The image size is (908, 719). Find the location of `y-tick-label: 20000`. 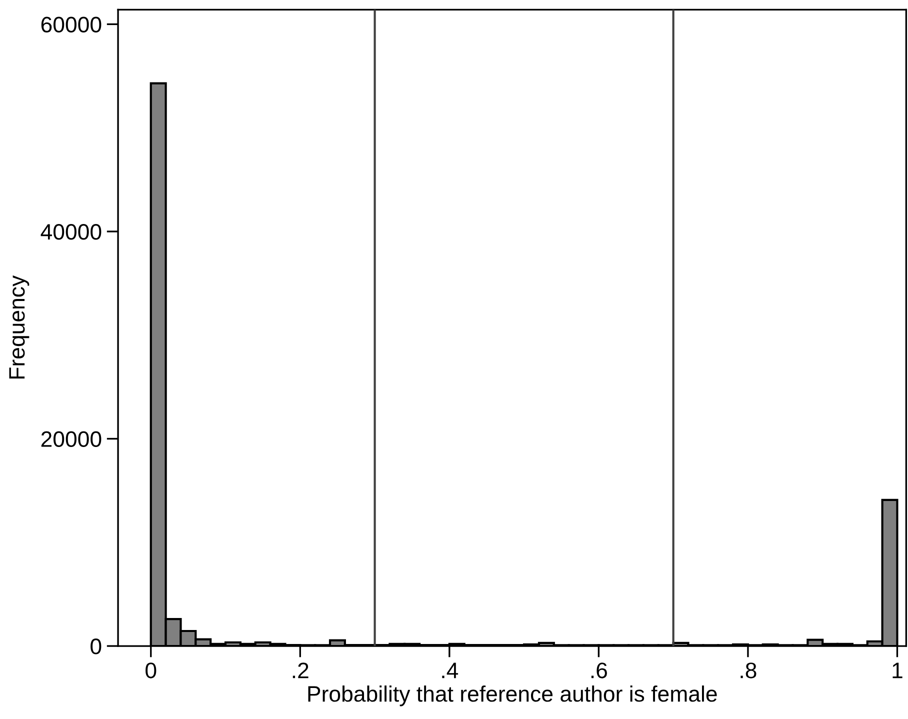

y-tick-label: 20000 is located at coordinates (71, 439).